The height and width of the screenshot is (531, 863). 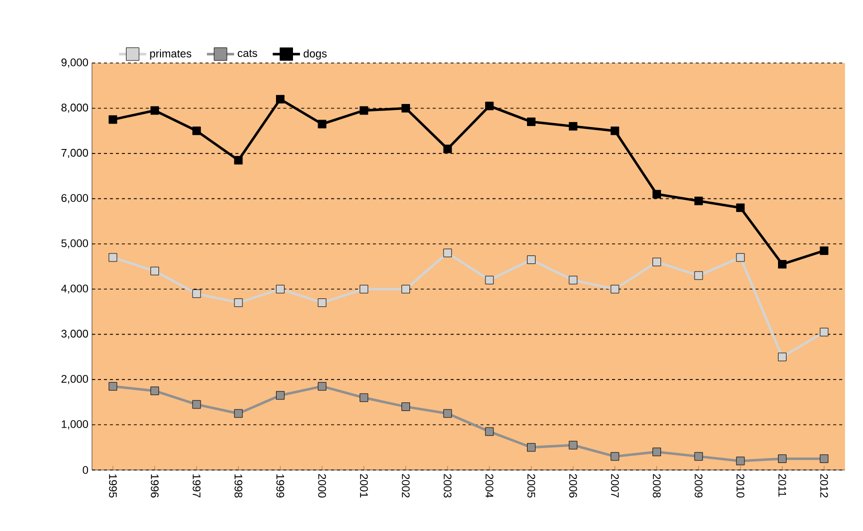 What do you see at coordinates (280, 486) in the screenshot?
I see `x-tick-label: 1999` at bounding box center [280, 486].